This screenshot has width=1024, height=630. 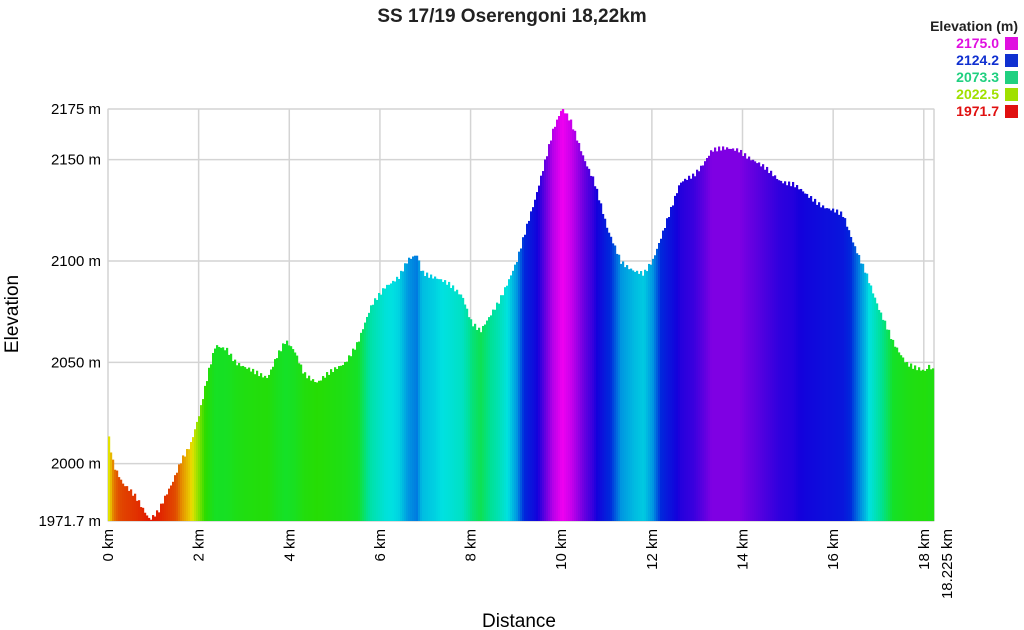 What do you see at coordinates (199, 545) in the screenshot?
I see `x-tick-label: 2 km` at bounding box center [199, 545].